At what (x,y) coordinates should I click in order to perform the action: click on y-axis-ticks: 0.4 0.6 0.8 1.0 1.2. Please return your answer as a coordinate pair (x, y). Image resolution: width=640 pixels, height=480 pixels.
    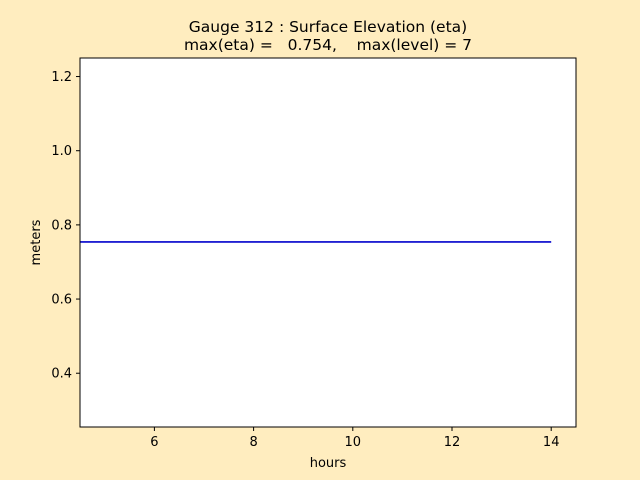
    Looking at the image, I should click on (65, 226).